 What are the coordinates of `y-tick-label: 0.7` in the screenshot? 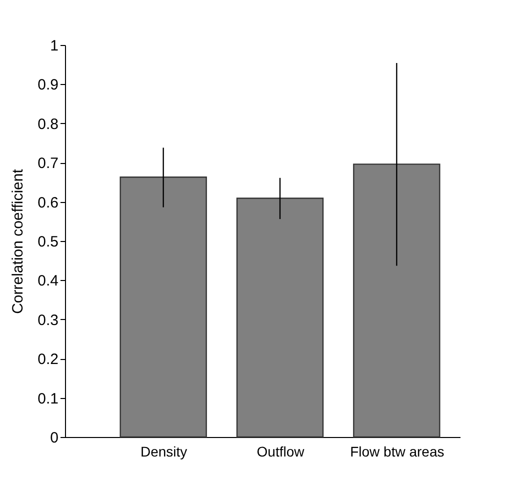 It's located at (48, 163).